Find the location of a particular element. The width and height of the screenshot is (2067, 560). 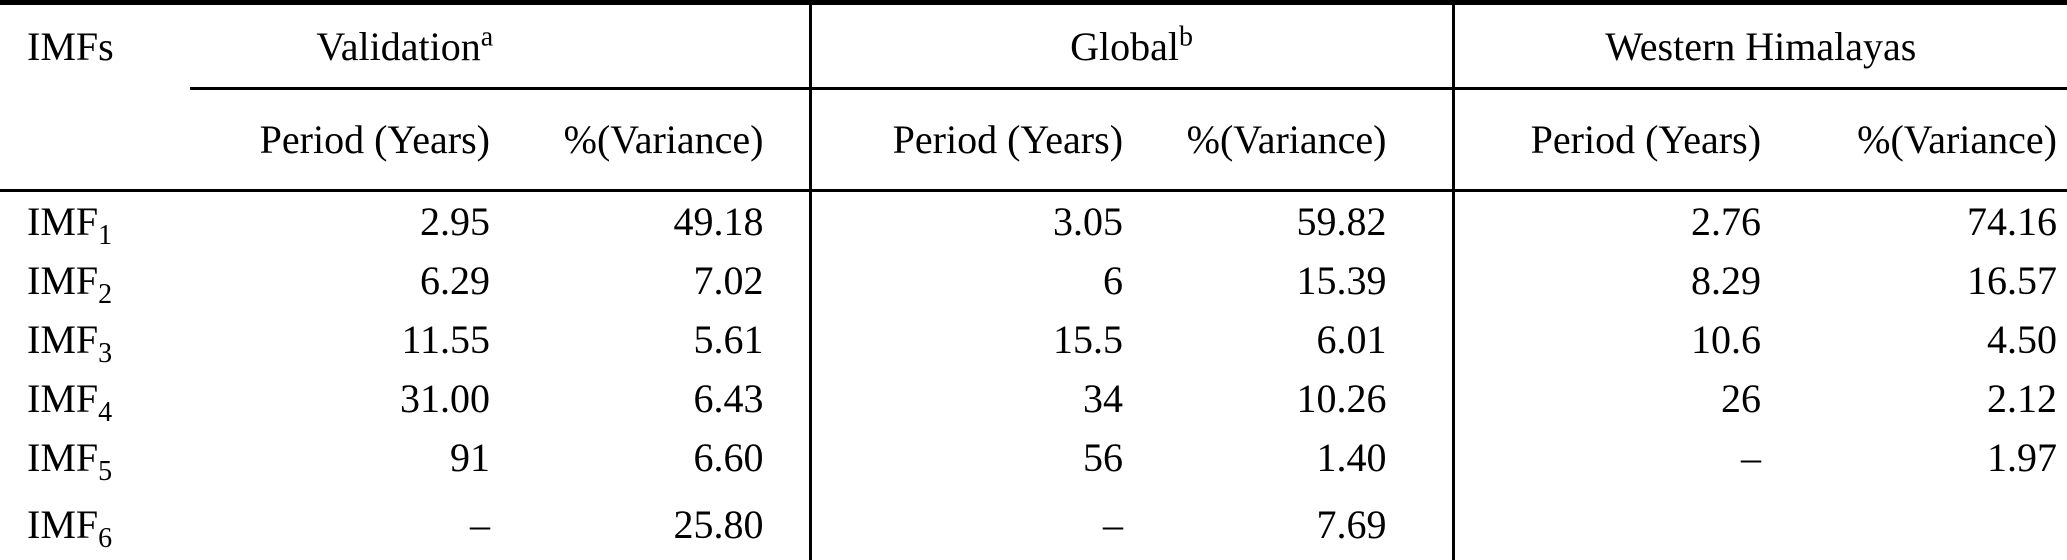

row-label-subscript: 1 is located at coordinates (105, 235).